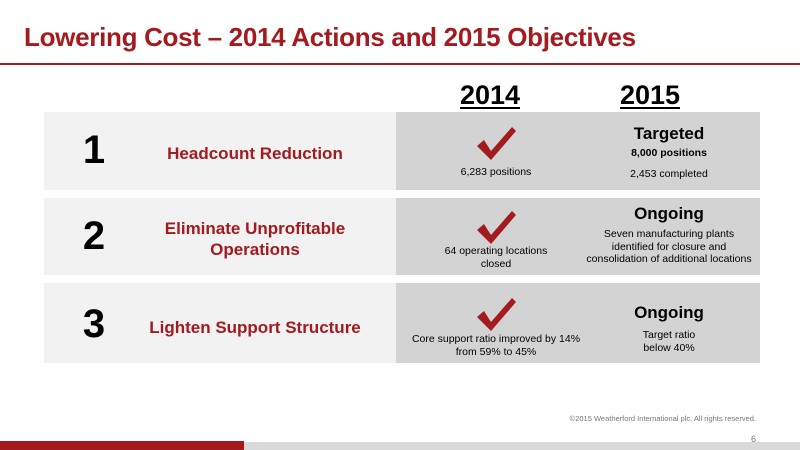 Image resolution: width=800 pixels, height=450 pixels. What do you see at coordinates (669, 153) in the screenshot?
I see `note-2015-line1: 8,000 positions` at bounding box center [669, 153].